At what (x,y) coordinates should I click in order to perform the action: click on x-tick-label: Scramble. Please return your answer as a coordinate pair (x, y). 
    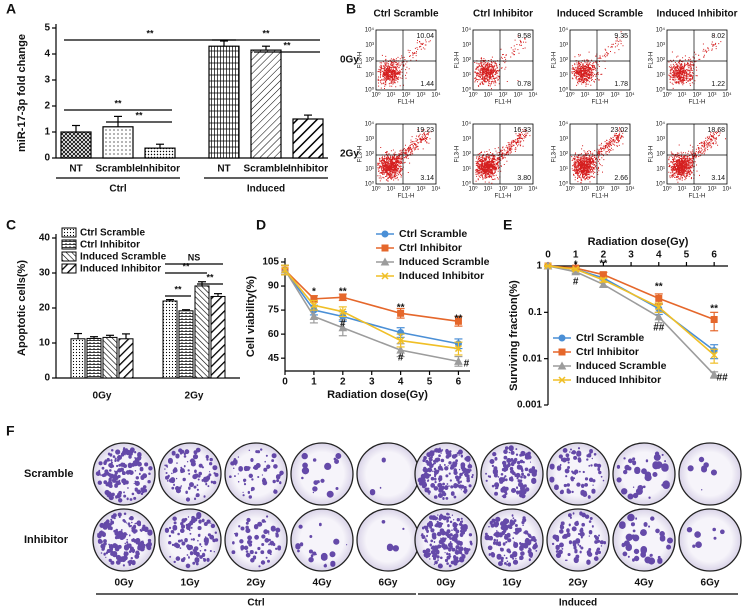
    Looking at the image, I should click on (117, 169).